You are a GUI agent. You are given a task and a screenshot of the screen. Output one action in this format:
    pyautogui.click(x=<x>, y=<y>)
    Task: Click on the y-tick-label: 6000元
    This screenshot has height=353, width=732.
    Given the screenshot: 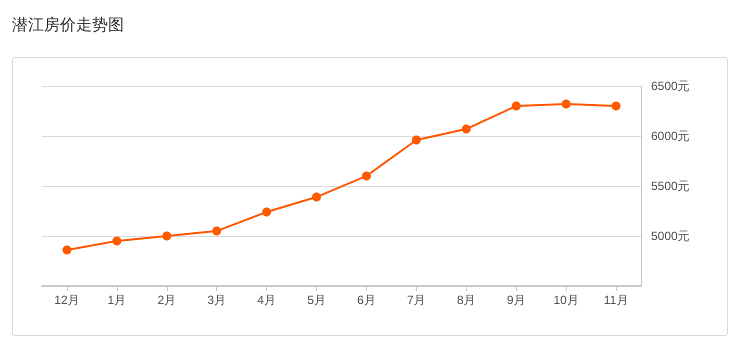 What is the action you would take?
    pyautogui.click(x=670, y=136)
    